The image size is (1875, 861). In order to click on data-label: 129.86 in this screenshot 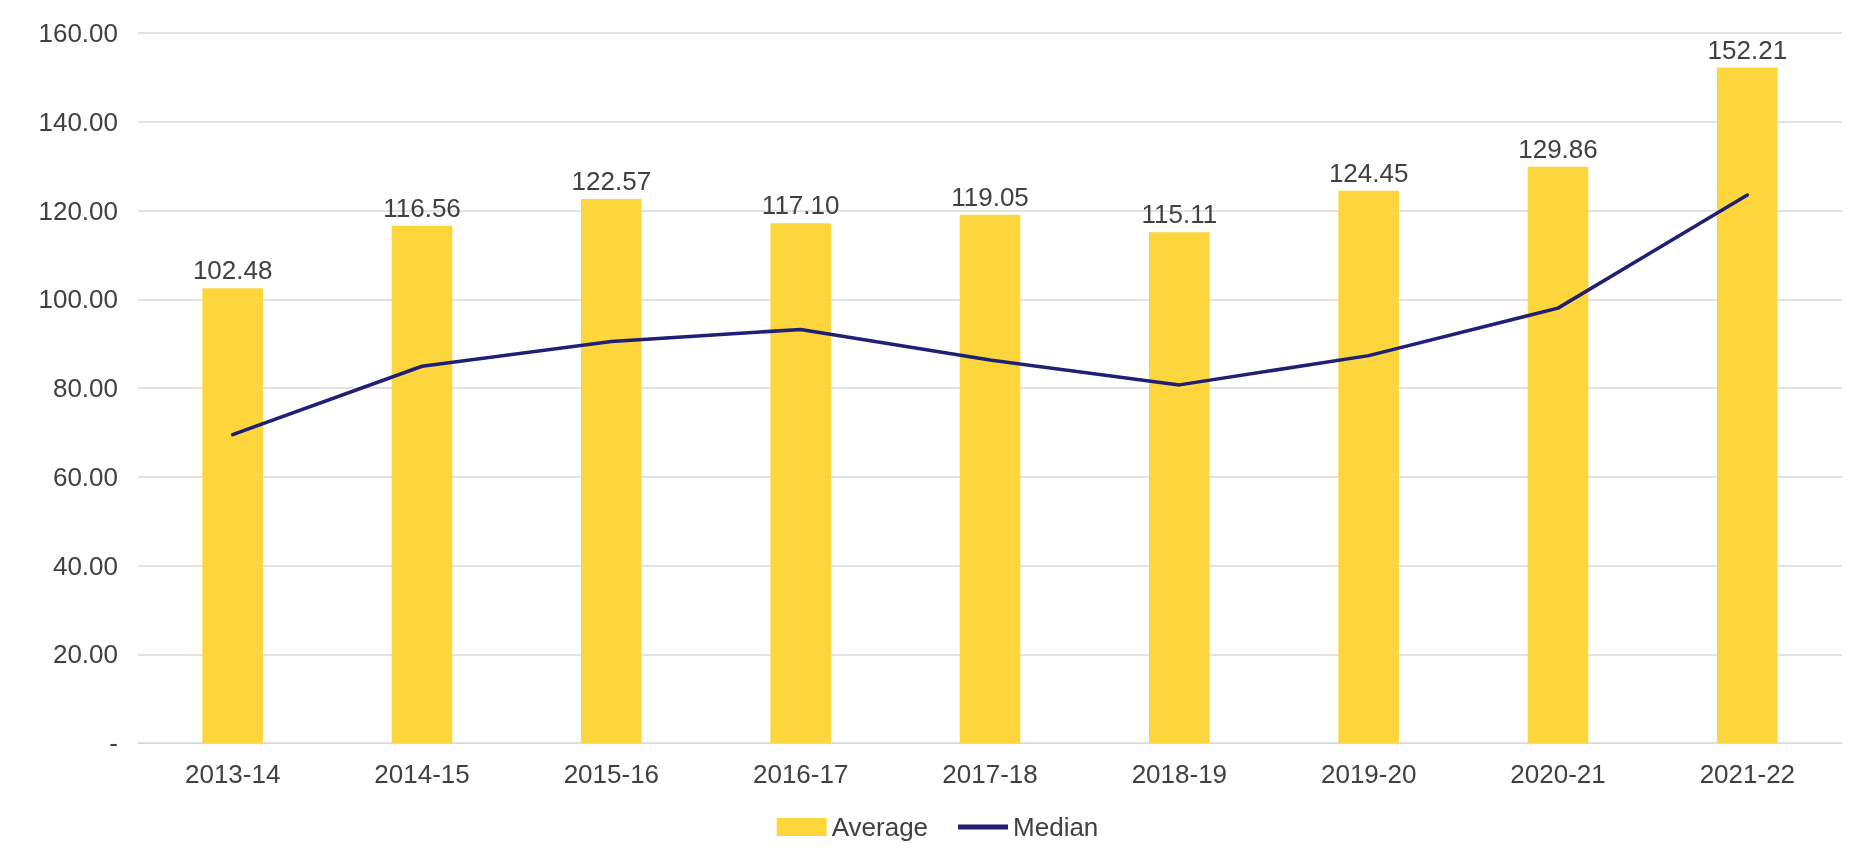, I will do `click(1558, 148)`.